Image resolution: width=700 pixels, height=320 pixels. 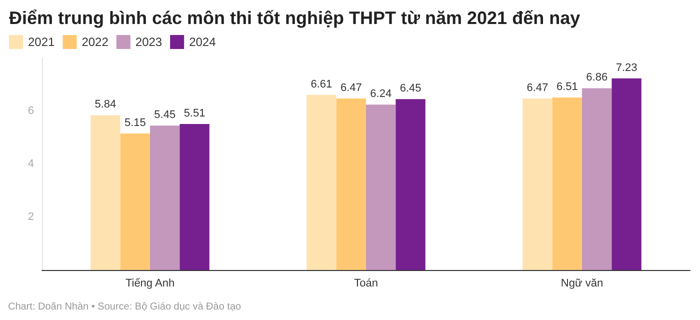 I want to click on x-tick-label: Toán, so click(x=366, y=284).